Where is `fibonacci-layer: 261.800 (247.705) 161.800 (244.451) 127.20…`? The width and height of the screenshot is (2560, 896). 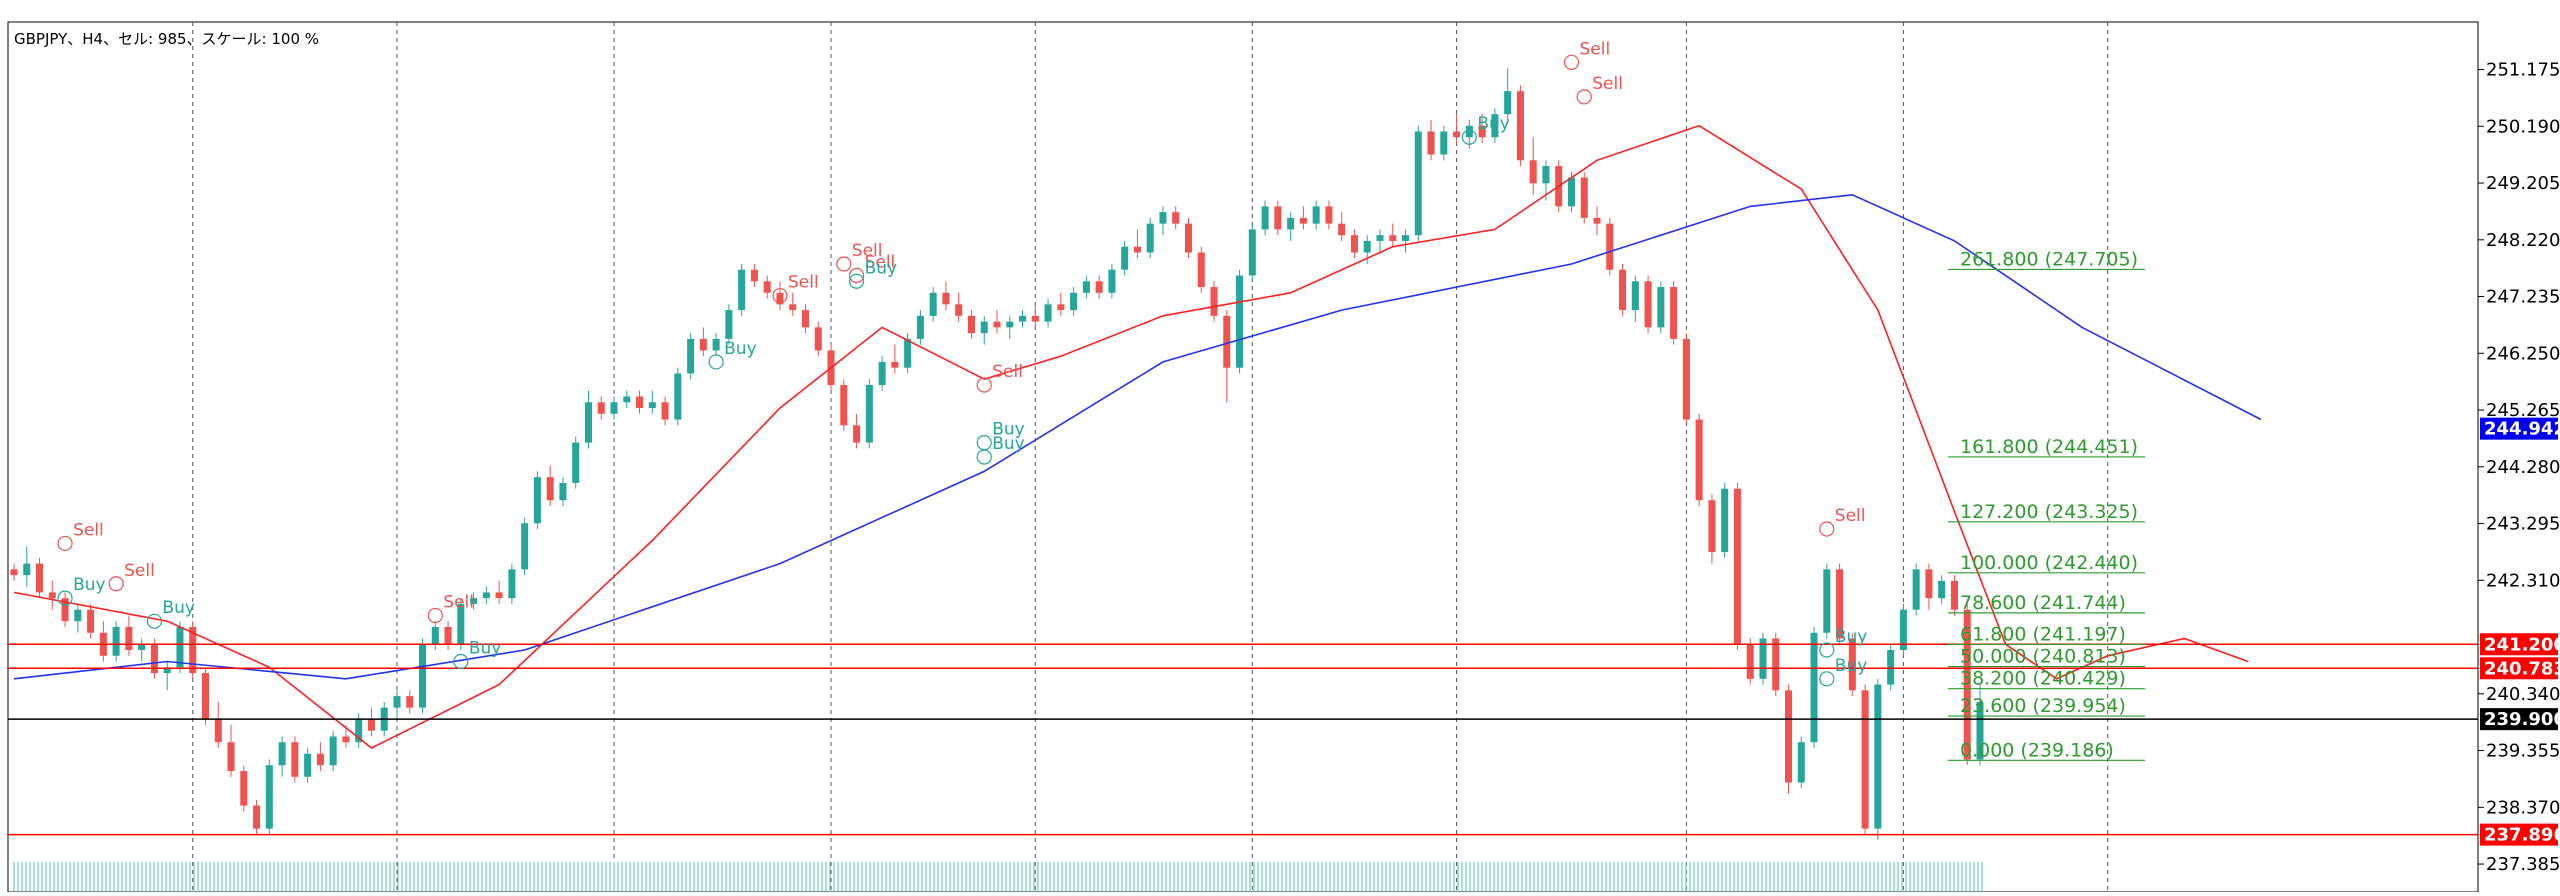
fibonacci-layer: 261.800 (247.705) 161.800 (244.451) 127.20… is located at coordinates (2046, 504).